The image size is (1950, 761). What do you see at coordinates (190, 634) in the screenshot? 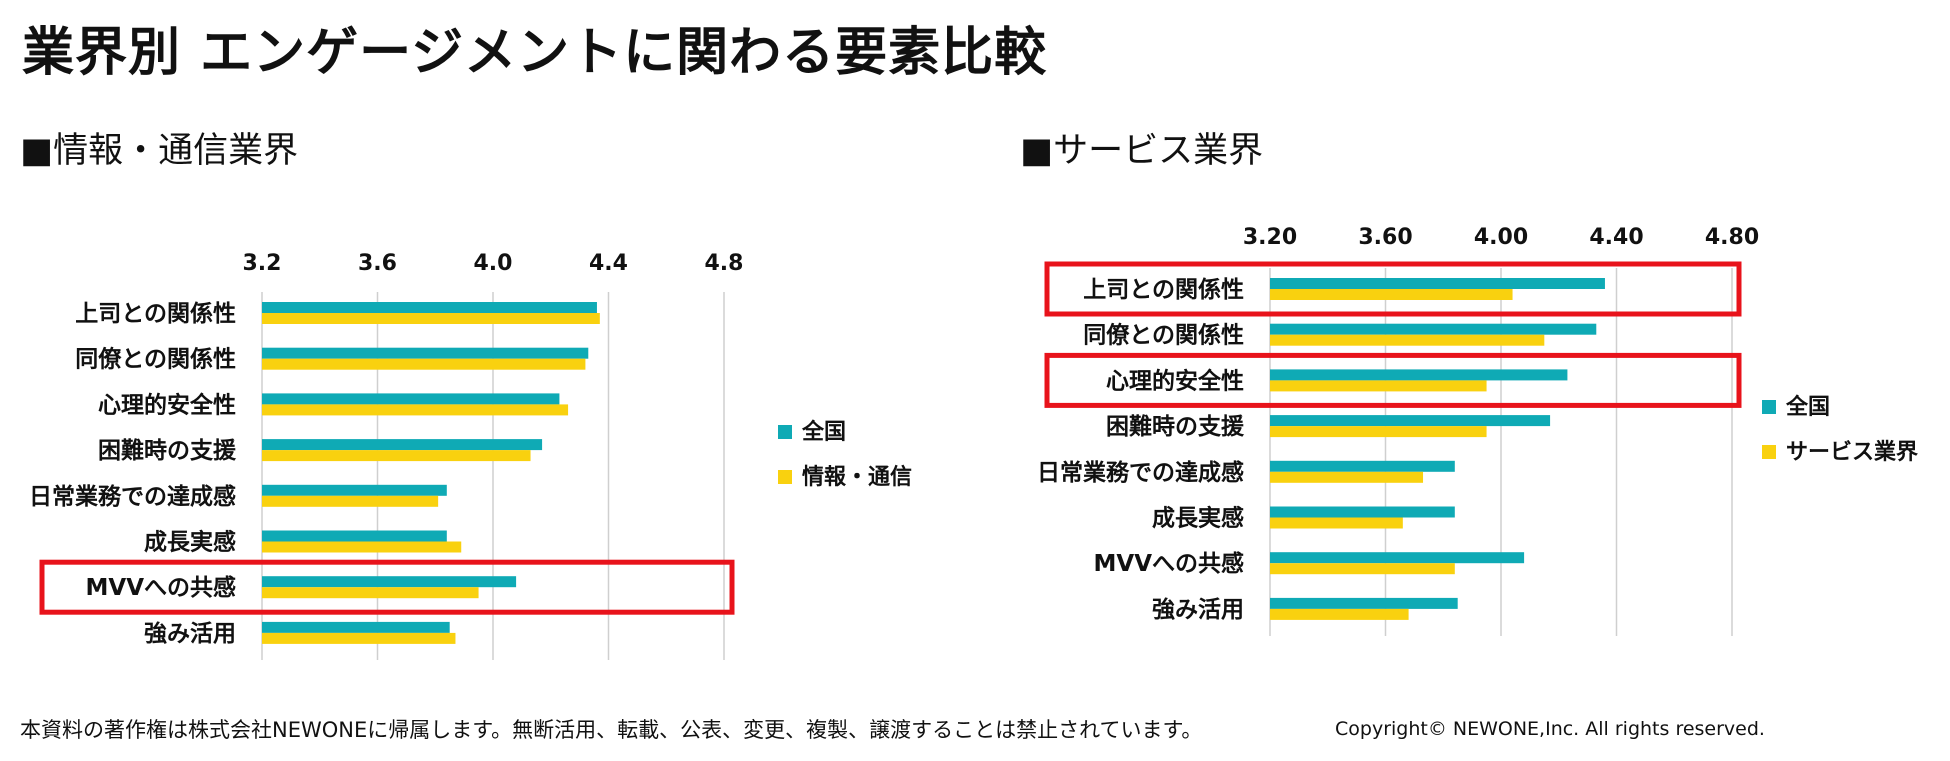
I see `category-label-0-7: 強み活用` at bounding box center [190, 634].